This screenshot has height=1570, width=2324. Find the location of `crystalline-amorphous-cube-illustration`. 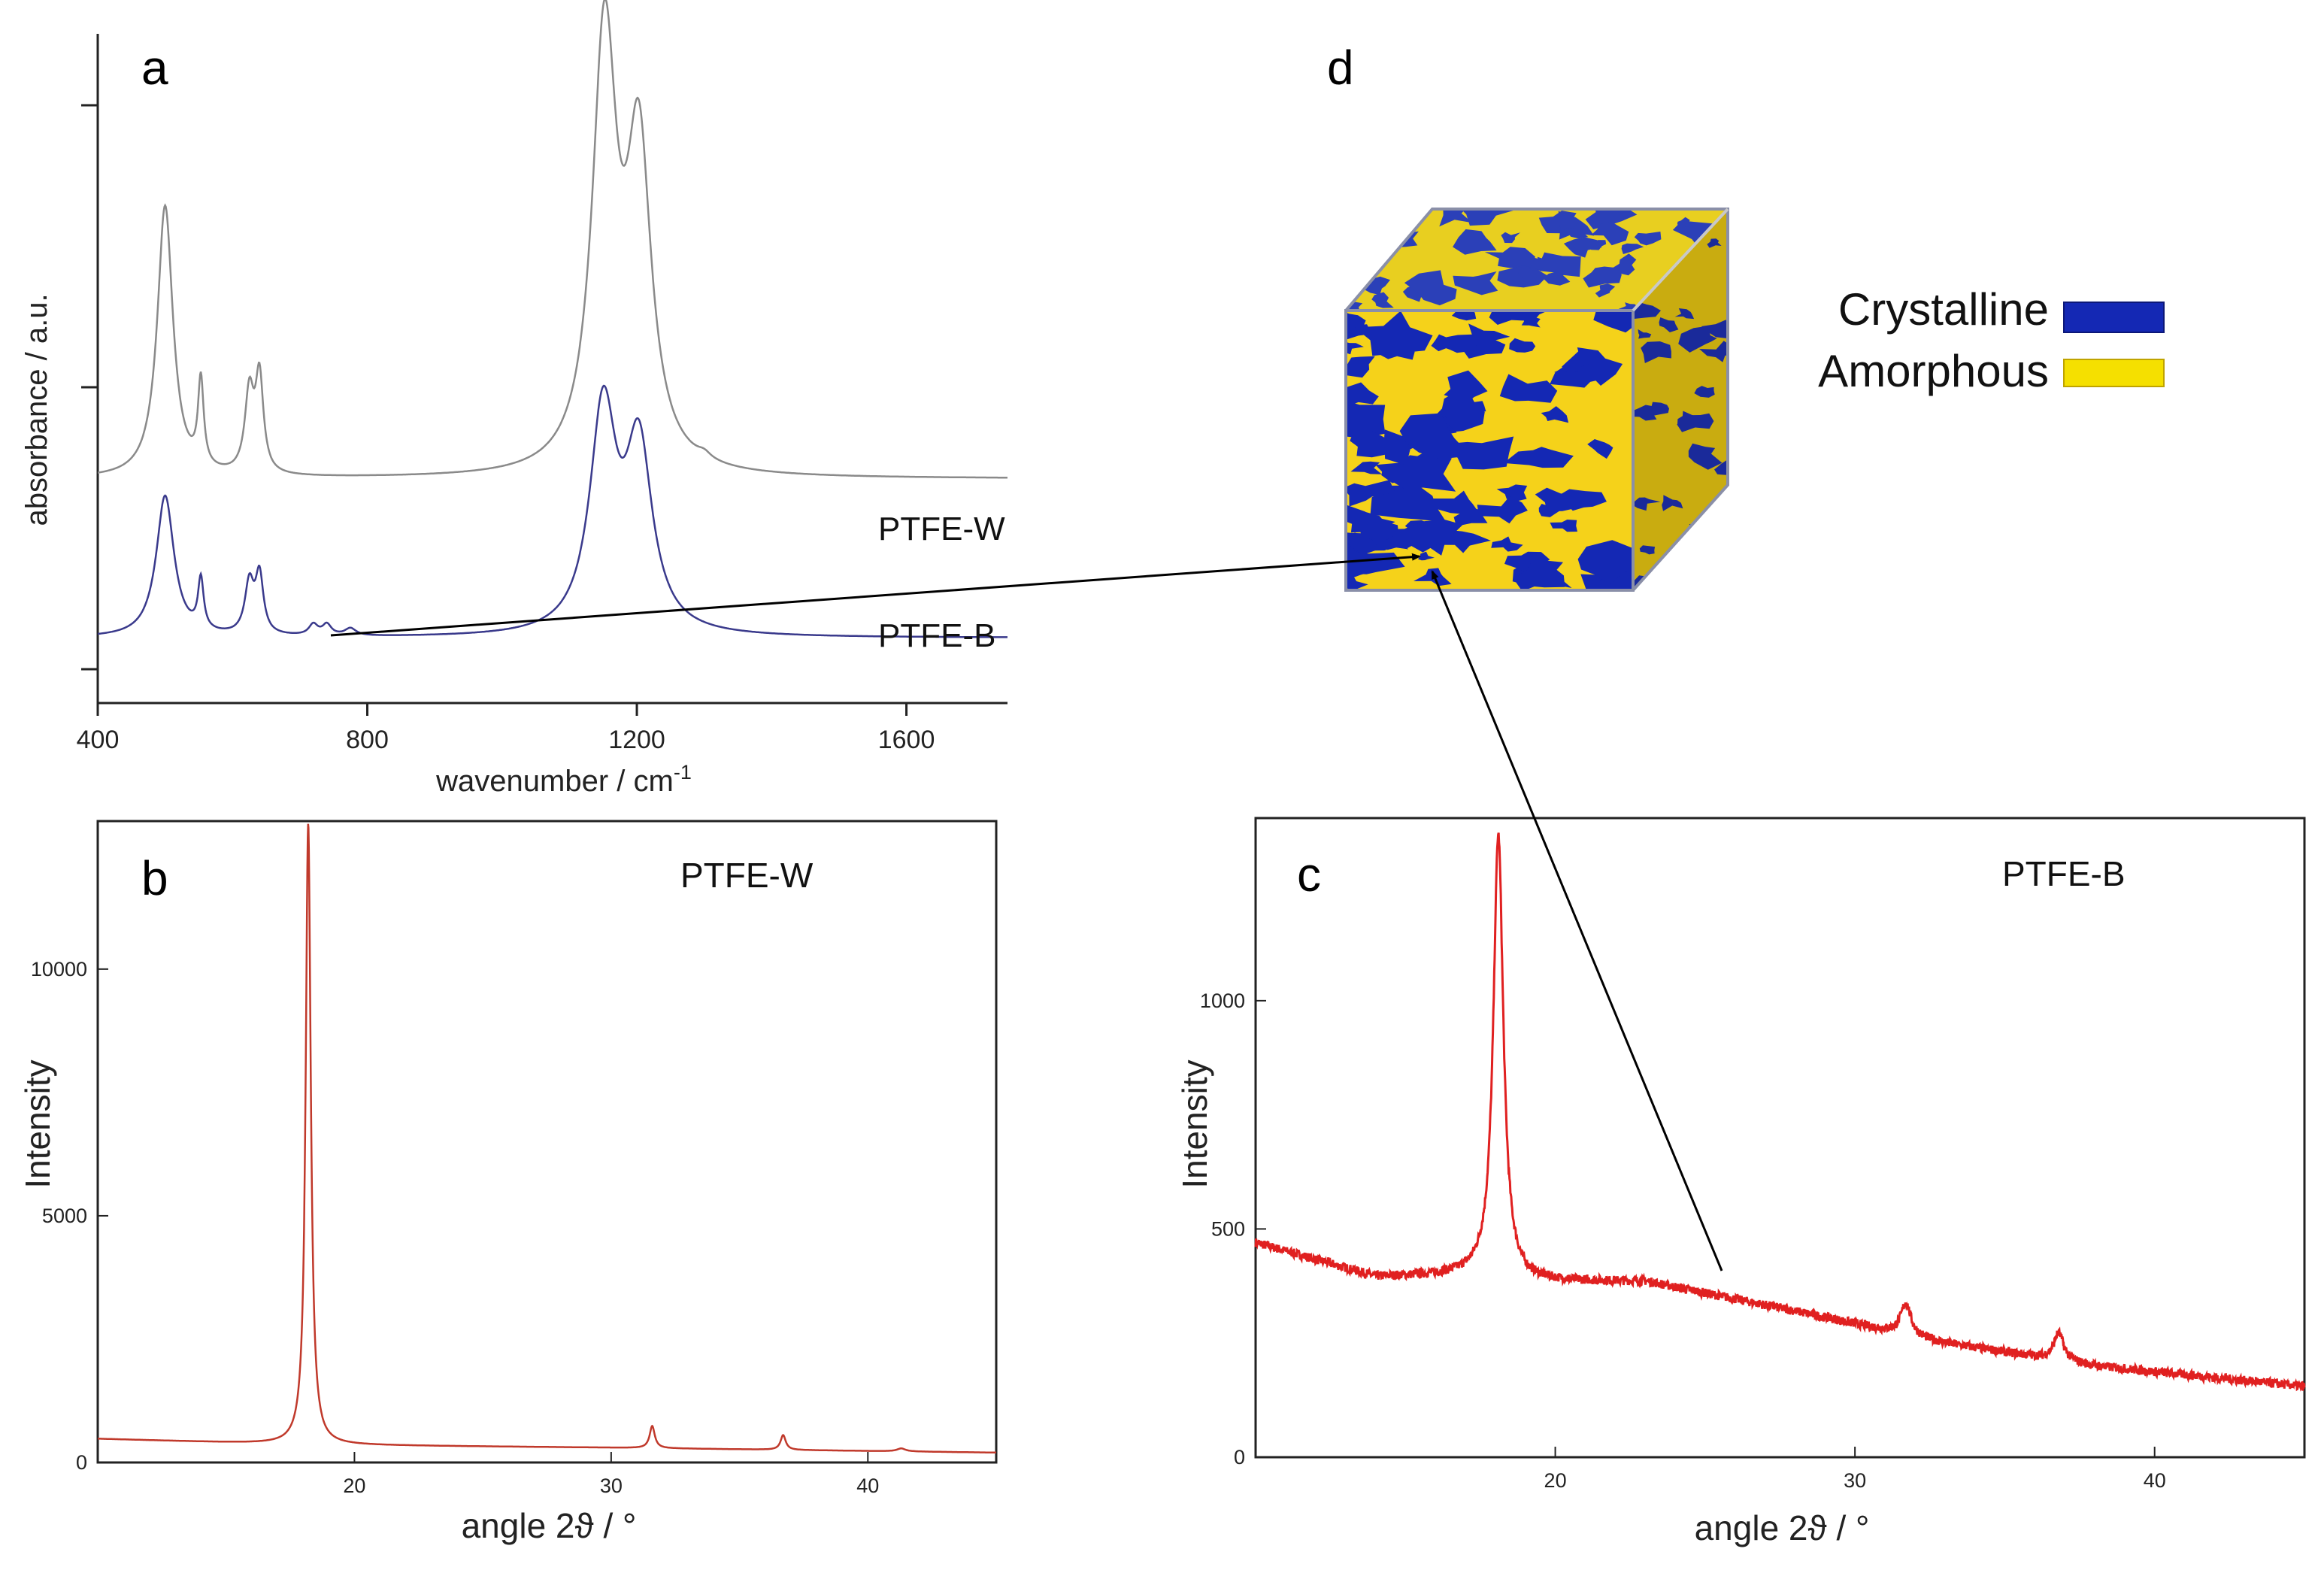

crystalline-amorphous-cube-illustration is located at coordinates (1536, 400).